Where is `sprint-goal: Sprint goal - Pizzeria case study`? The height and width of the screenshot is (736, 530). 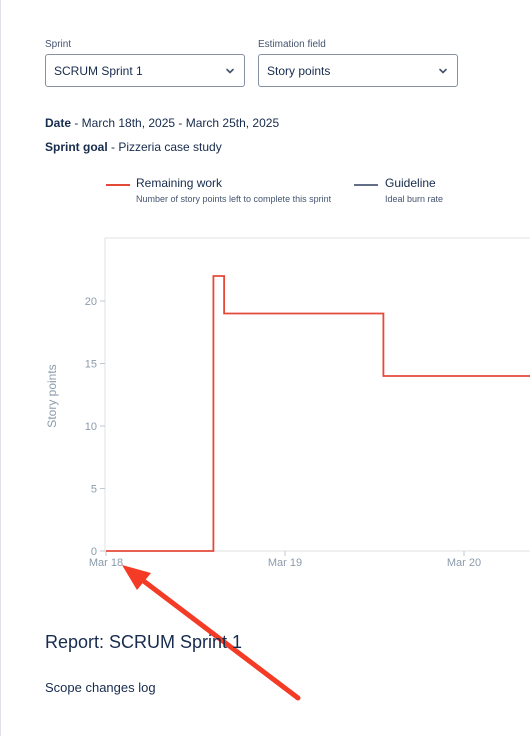 sprint-goal: Sprint goal - Pizzeria case study is located at coordinates (133, 147).